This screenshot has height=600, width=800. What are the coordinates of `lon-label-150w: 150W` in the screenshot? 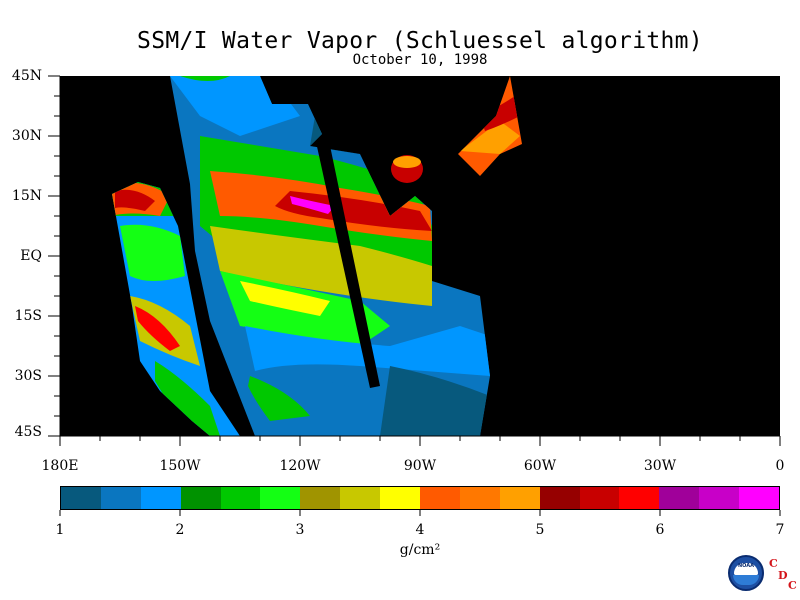 It's located at (180, 466).